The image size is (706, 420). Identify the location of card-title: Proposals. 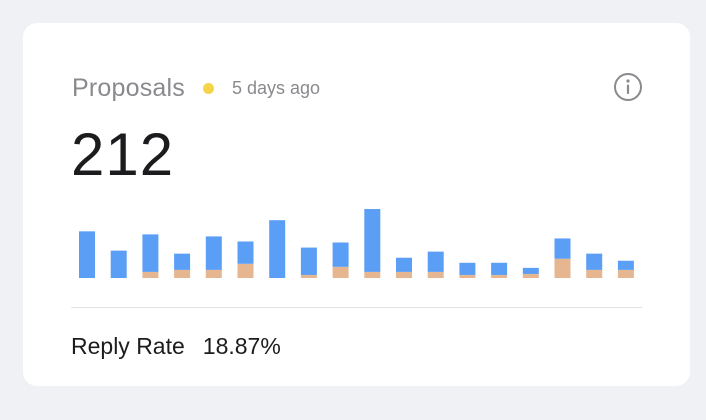
(128, 87).